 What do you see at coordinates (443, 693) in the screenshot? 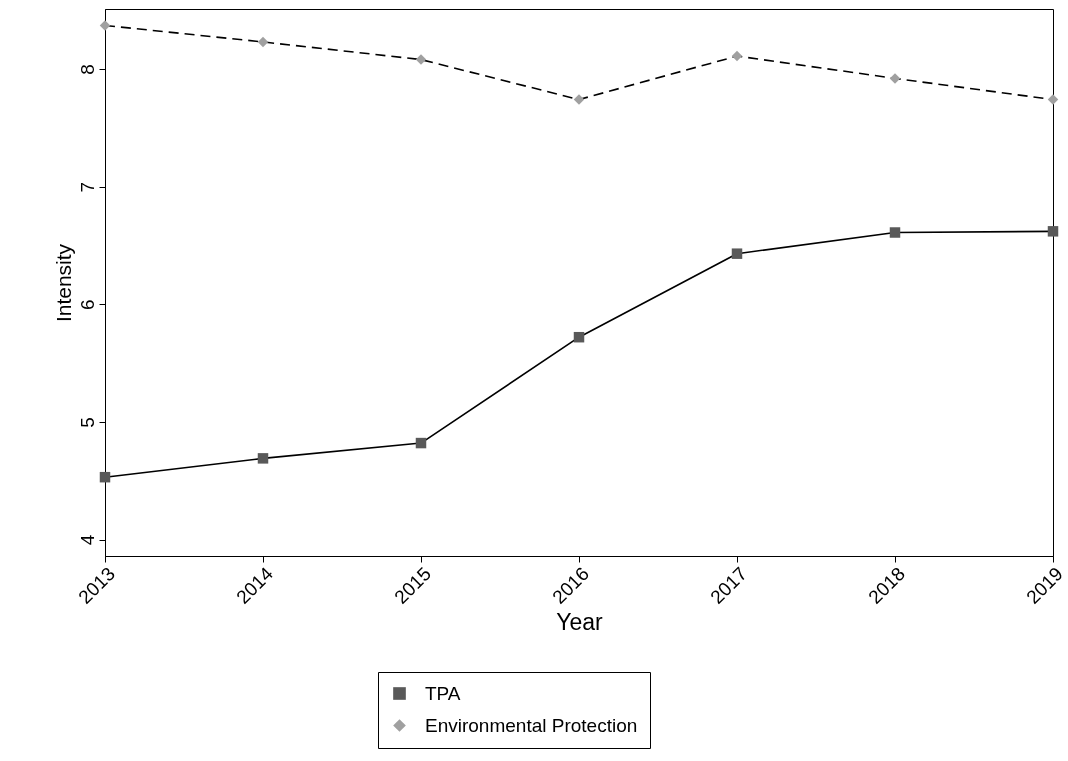
I see `legend-label: TPA` at bounding box center [443, 693].